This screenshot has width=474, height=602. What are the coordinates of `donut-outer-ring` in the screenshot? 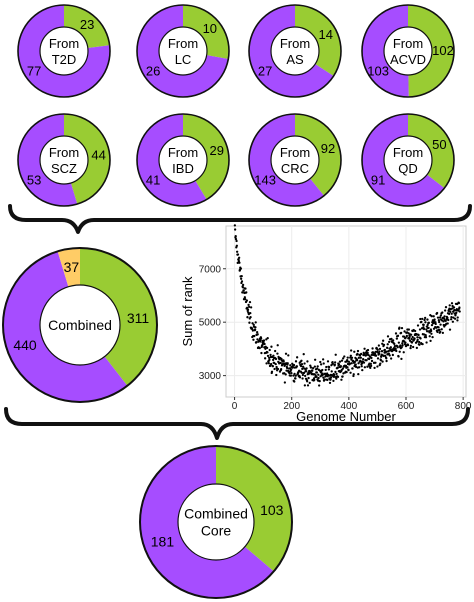 It's located at (295, 51).